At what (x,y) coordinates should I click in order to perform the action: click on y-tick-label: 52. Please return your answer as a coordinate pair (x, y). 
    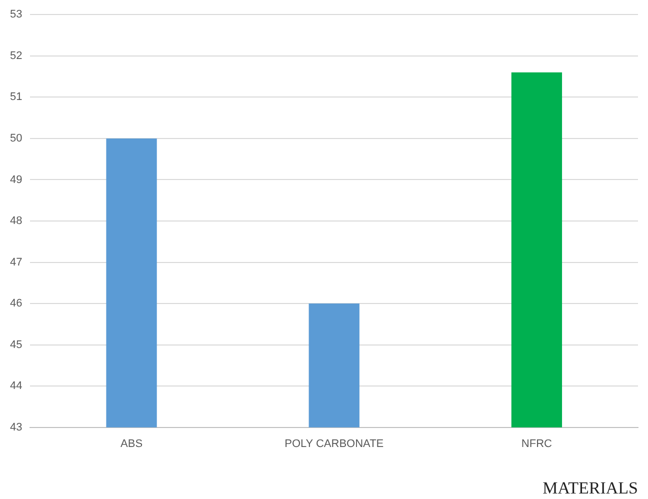
    Looking at the image, I should click on (16, 56).